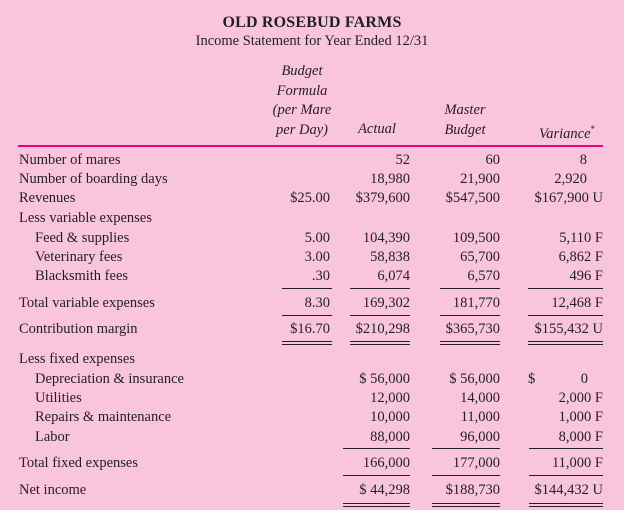 This screenshot has height=510, width=624. I want to click on master-value: $ 56,000, so click(474, 379).